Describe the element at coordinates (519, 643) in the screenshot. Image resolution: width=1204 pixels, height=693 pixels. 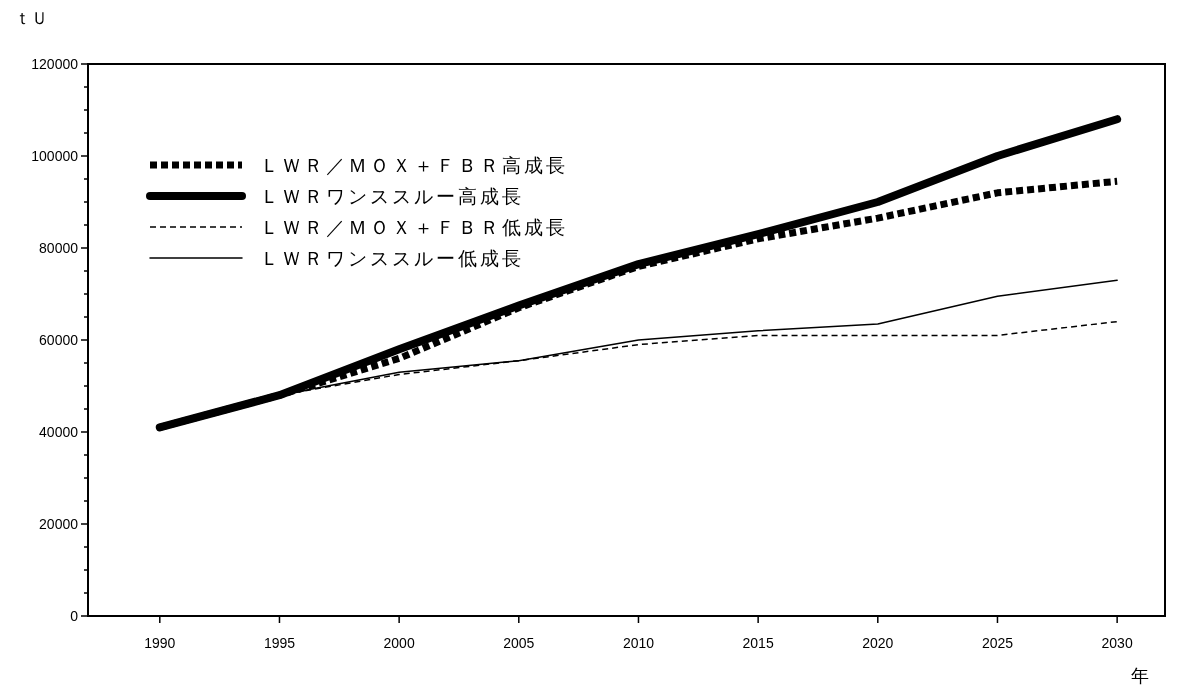
I see `x-tick-label: 2005` at that location.